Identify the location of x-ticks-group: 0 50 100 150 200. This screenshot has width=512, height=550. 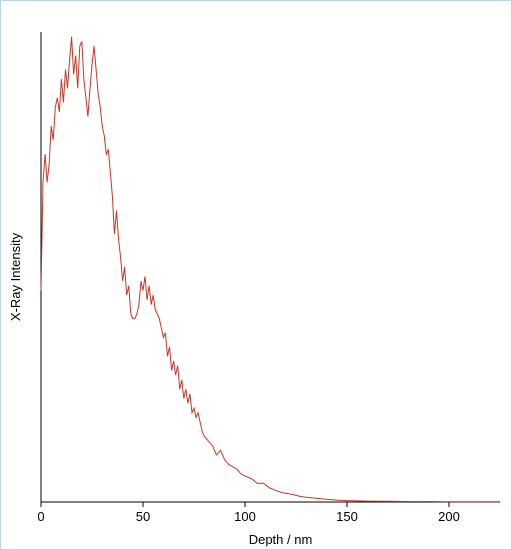
(248, 513).